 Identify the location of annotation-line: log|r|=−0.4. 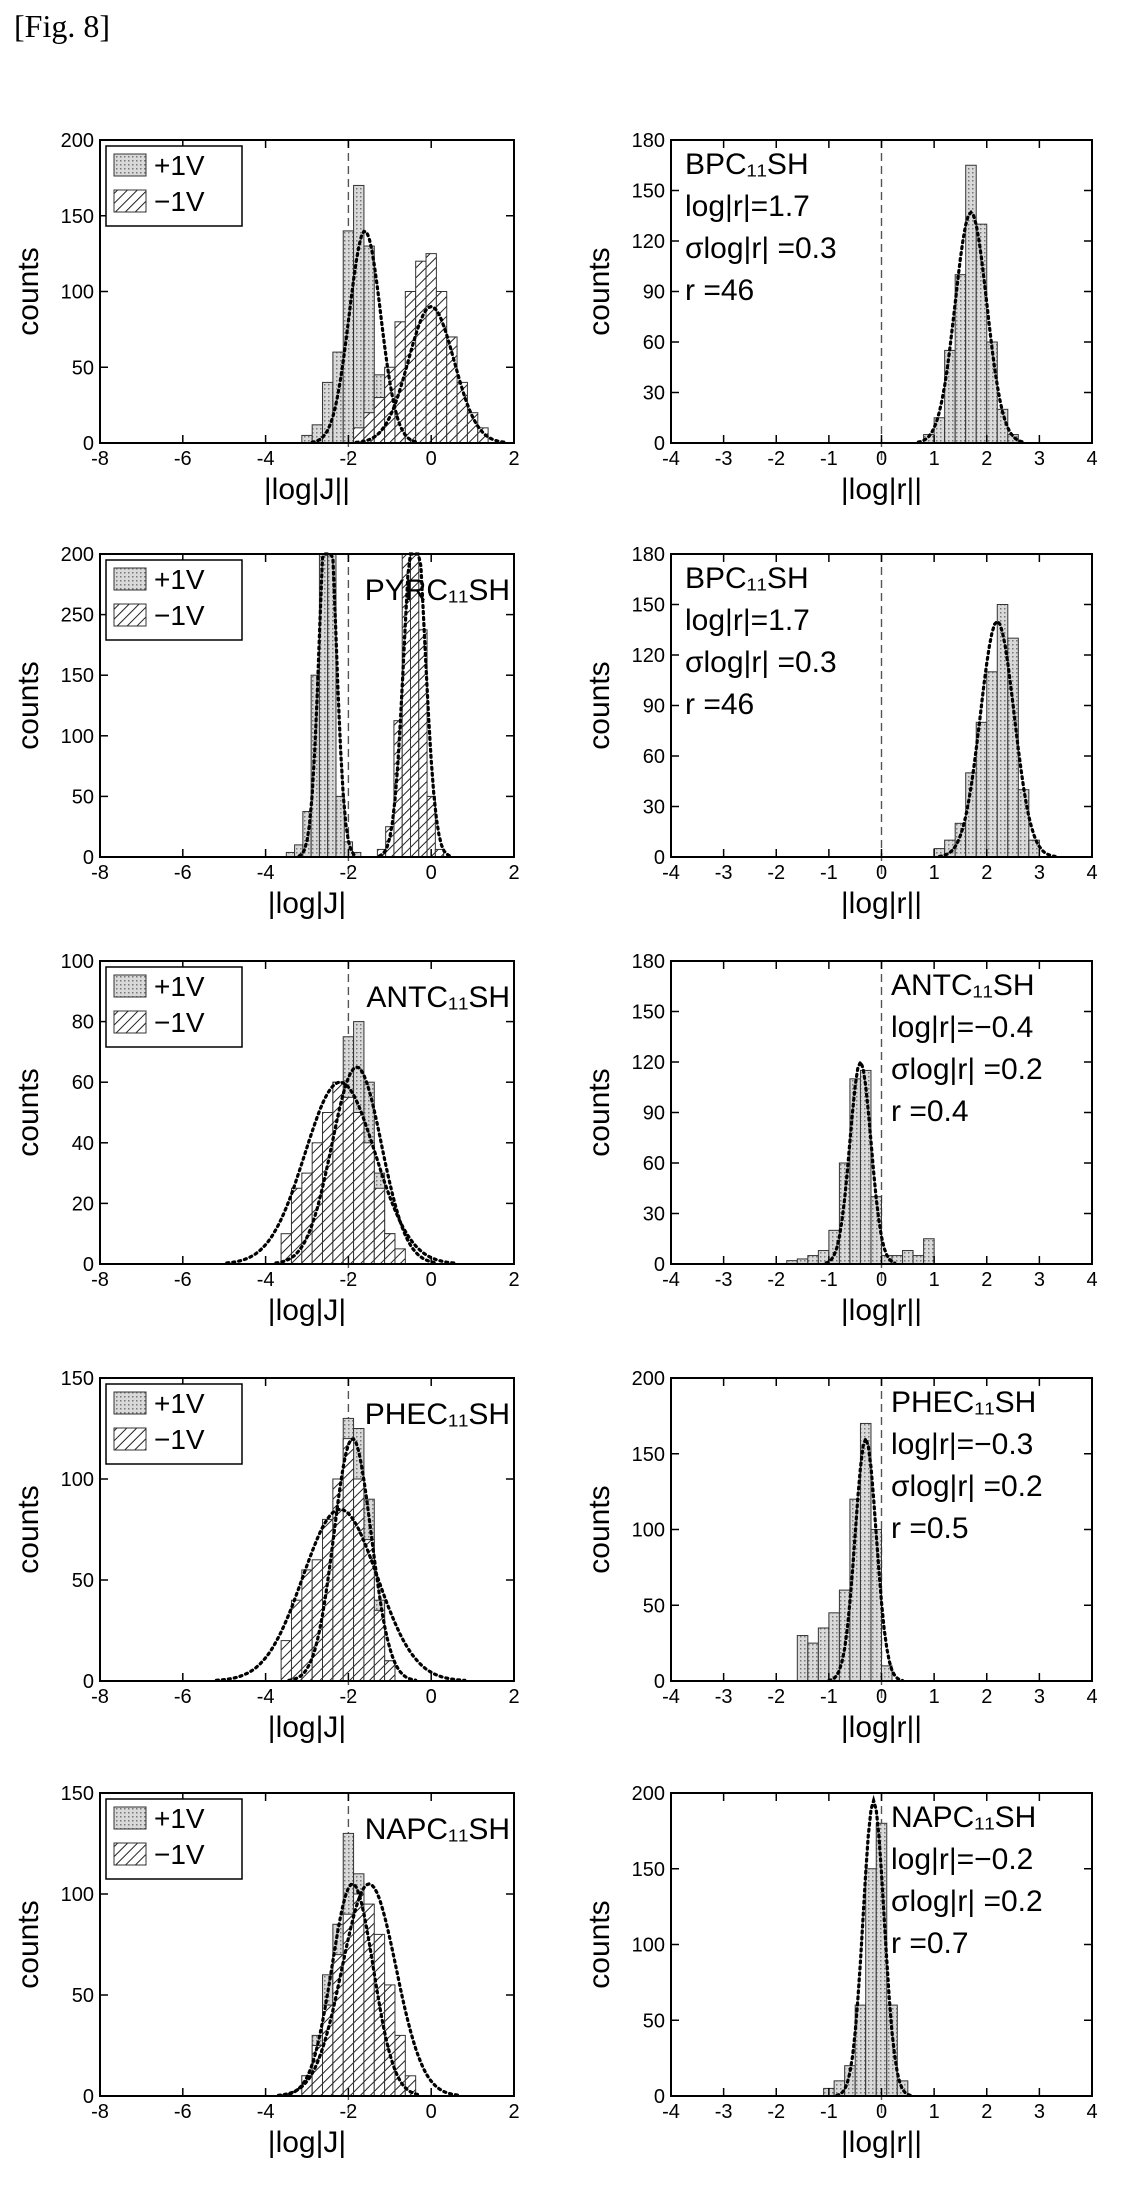
(962, 1027).